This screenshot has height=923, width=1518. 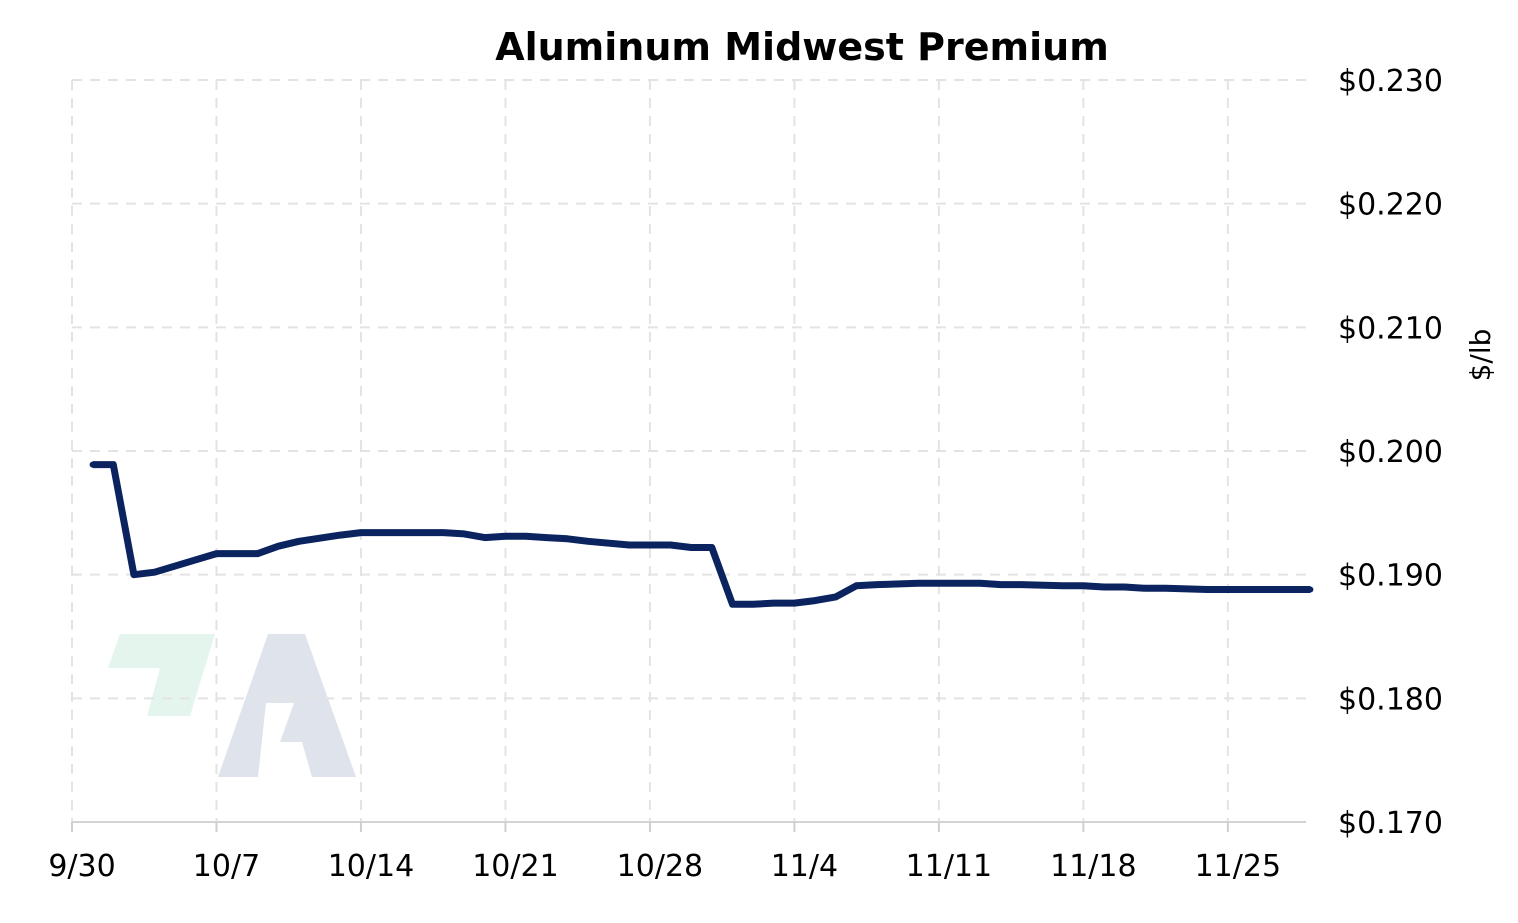 I want to click on chart-title: Aluminum Midwest Premium, so click(x=802, y=47).